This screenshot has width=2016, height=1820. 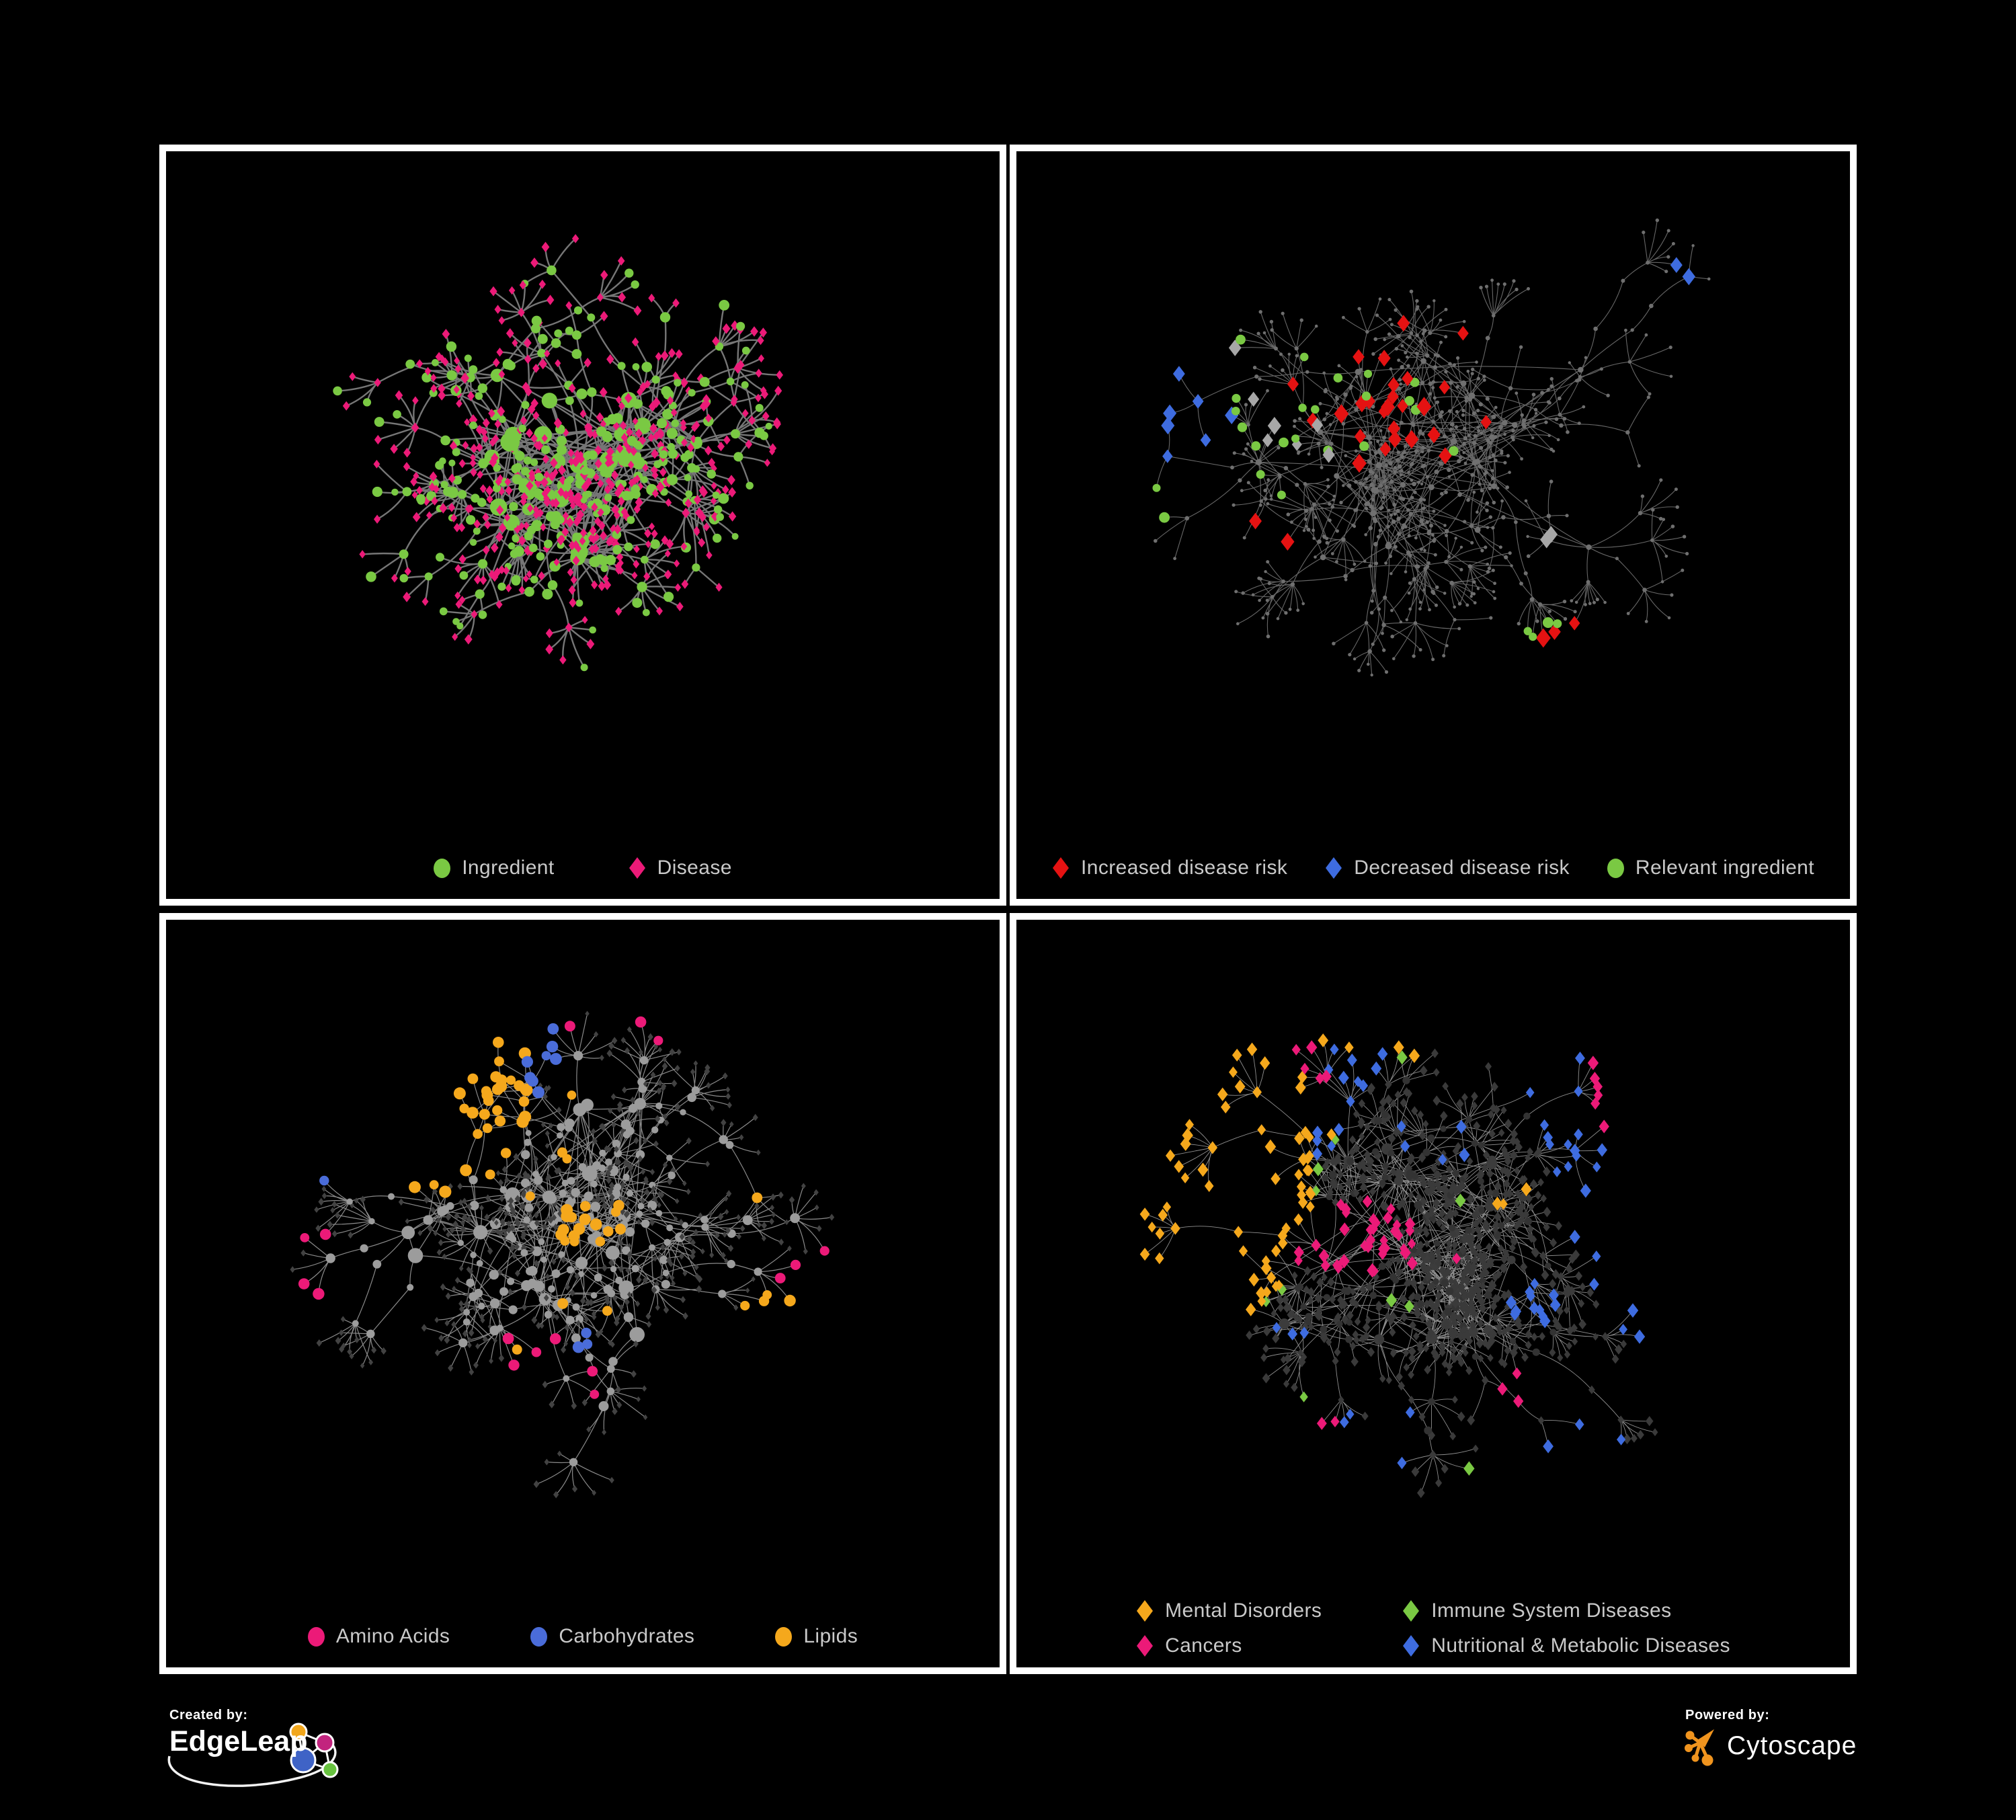 I want to click on legend-label: Lipids, so click(x=830, y=1636).